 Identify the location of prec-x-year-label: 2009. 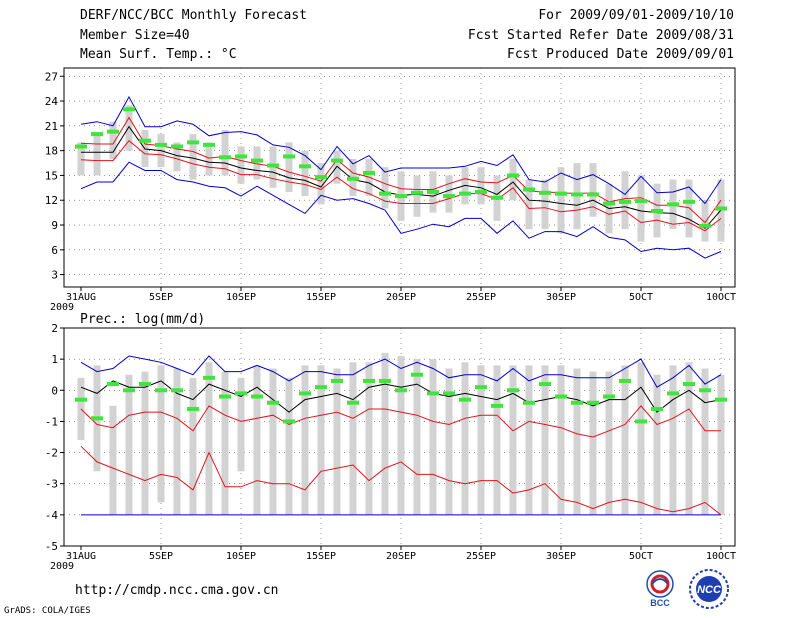
(62, 566).